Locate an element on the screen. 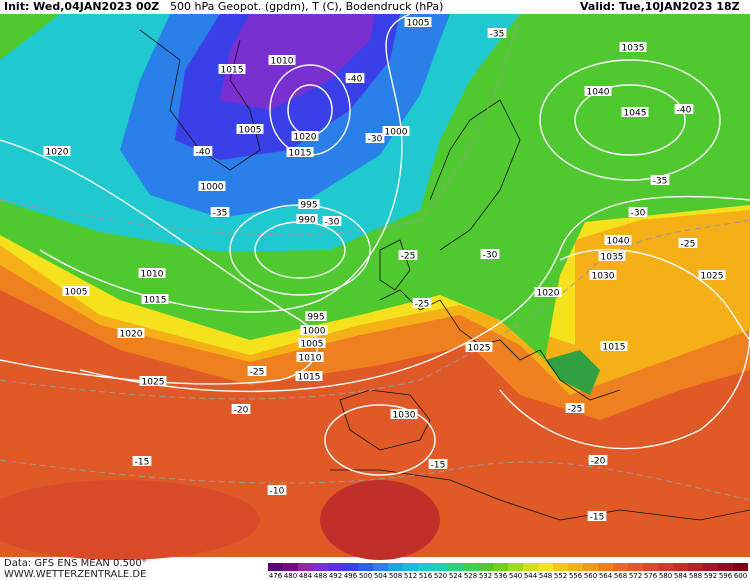  pressure-label-text: 990 is located at coordinates (306, 221).